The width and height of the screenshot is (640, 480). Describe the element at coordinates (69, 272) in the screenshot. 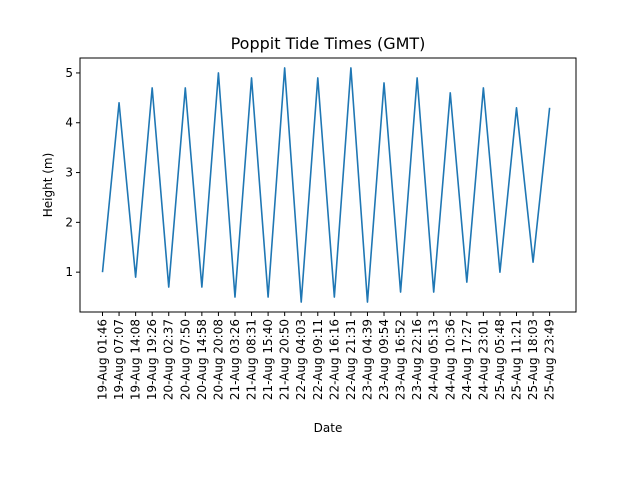

I see `y-tick-label: 1` at that location.